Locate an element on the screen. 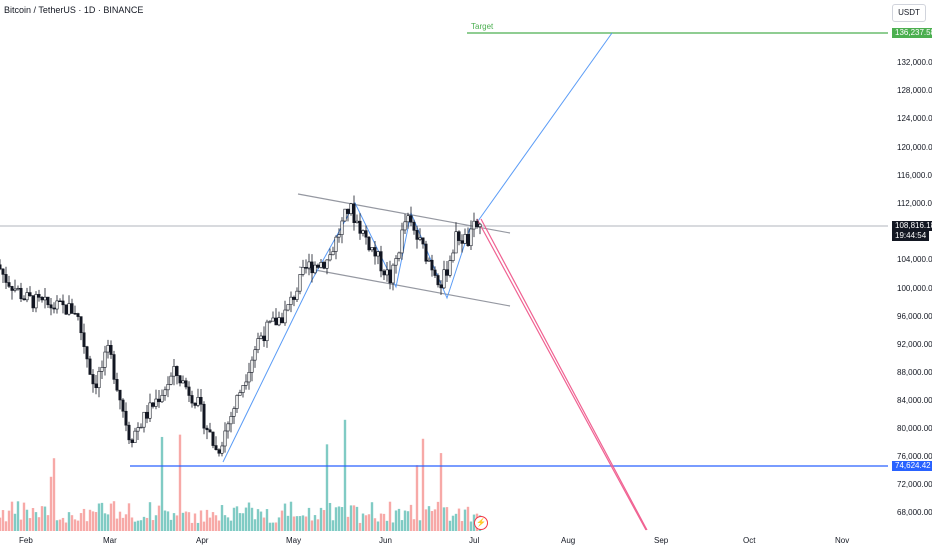 Image resolution: width=932 pixels, height=550 pixels. symbol-title: Bitcoin / TetherUS · 1D · BINANCE is located at coordinates (74, 10).